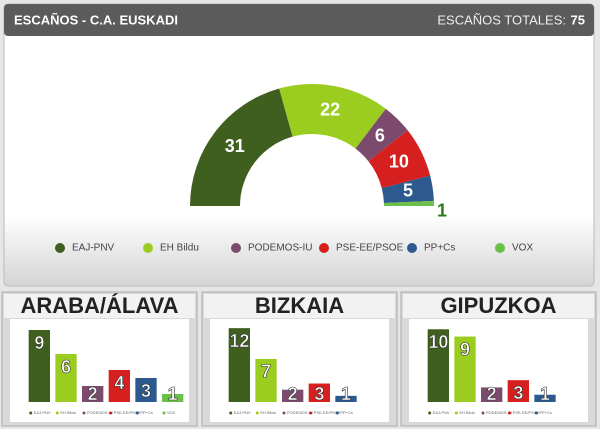 Image resolution: width=600 pixels, height=429 pixels. Describe the element at coordinates (442, 210) in the screenshot. I see `seat-label: 1` at that location.